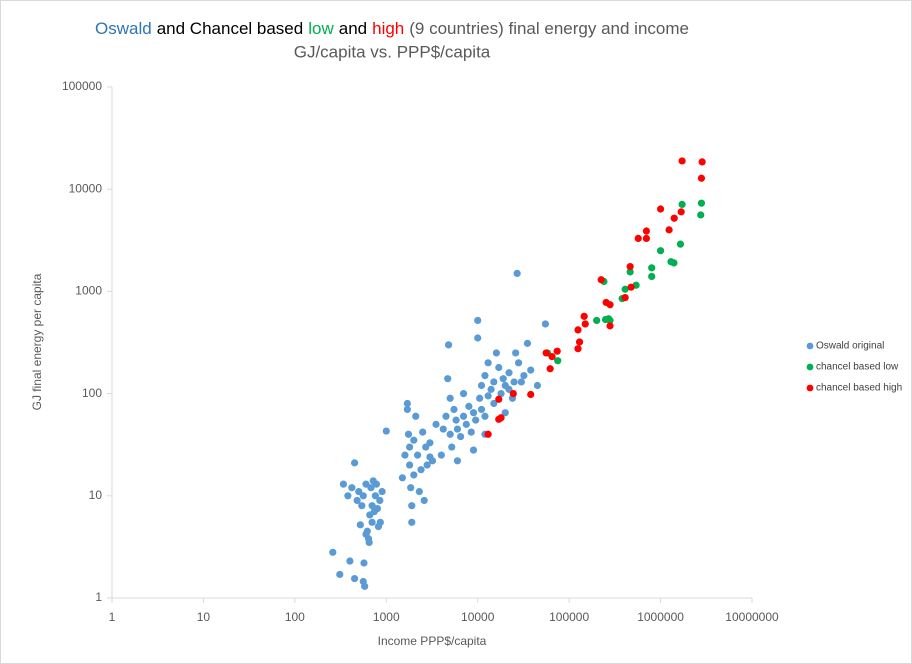 The image size is (912, 664). I want to click on y-tick-label: 1000, so click(88, 291).